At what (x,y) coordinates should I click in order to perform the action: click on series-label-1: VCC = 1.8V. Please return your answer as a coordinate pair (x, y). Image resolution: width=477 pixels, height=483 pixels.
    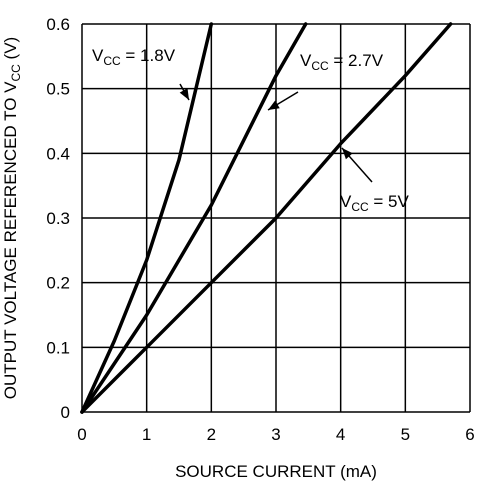
    Looking at the image, I should click on (134, 57).